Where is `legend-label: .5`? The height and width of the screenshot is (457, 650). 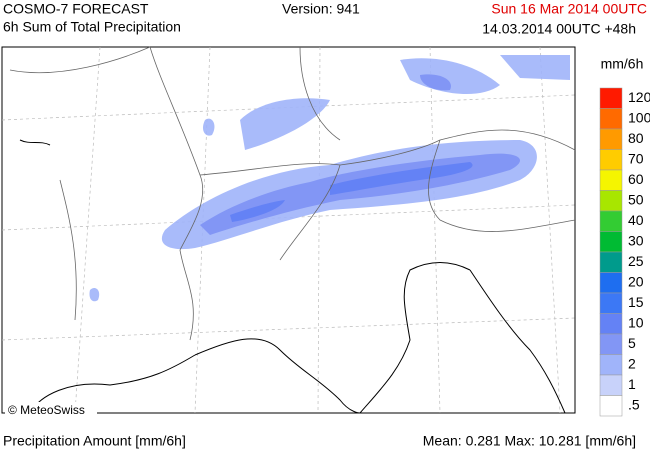
legend-label: .5 is located at coordinates (634, 404).